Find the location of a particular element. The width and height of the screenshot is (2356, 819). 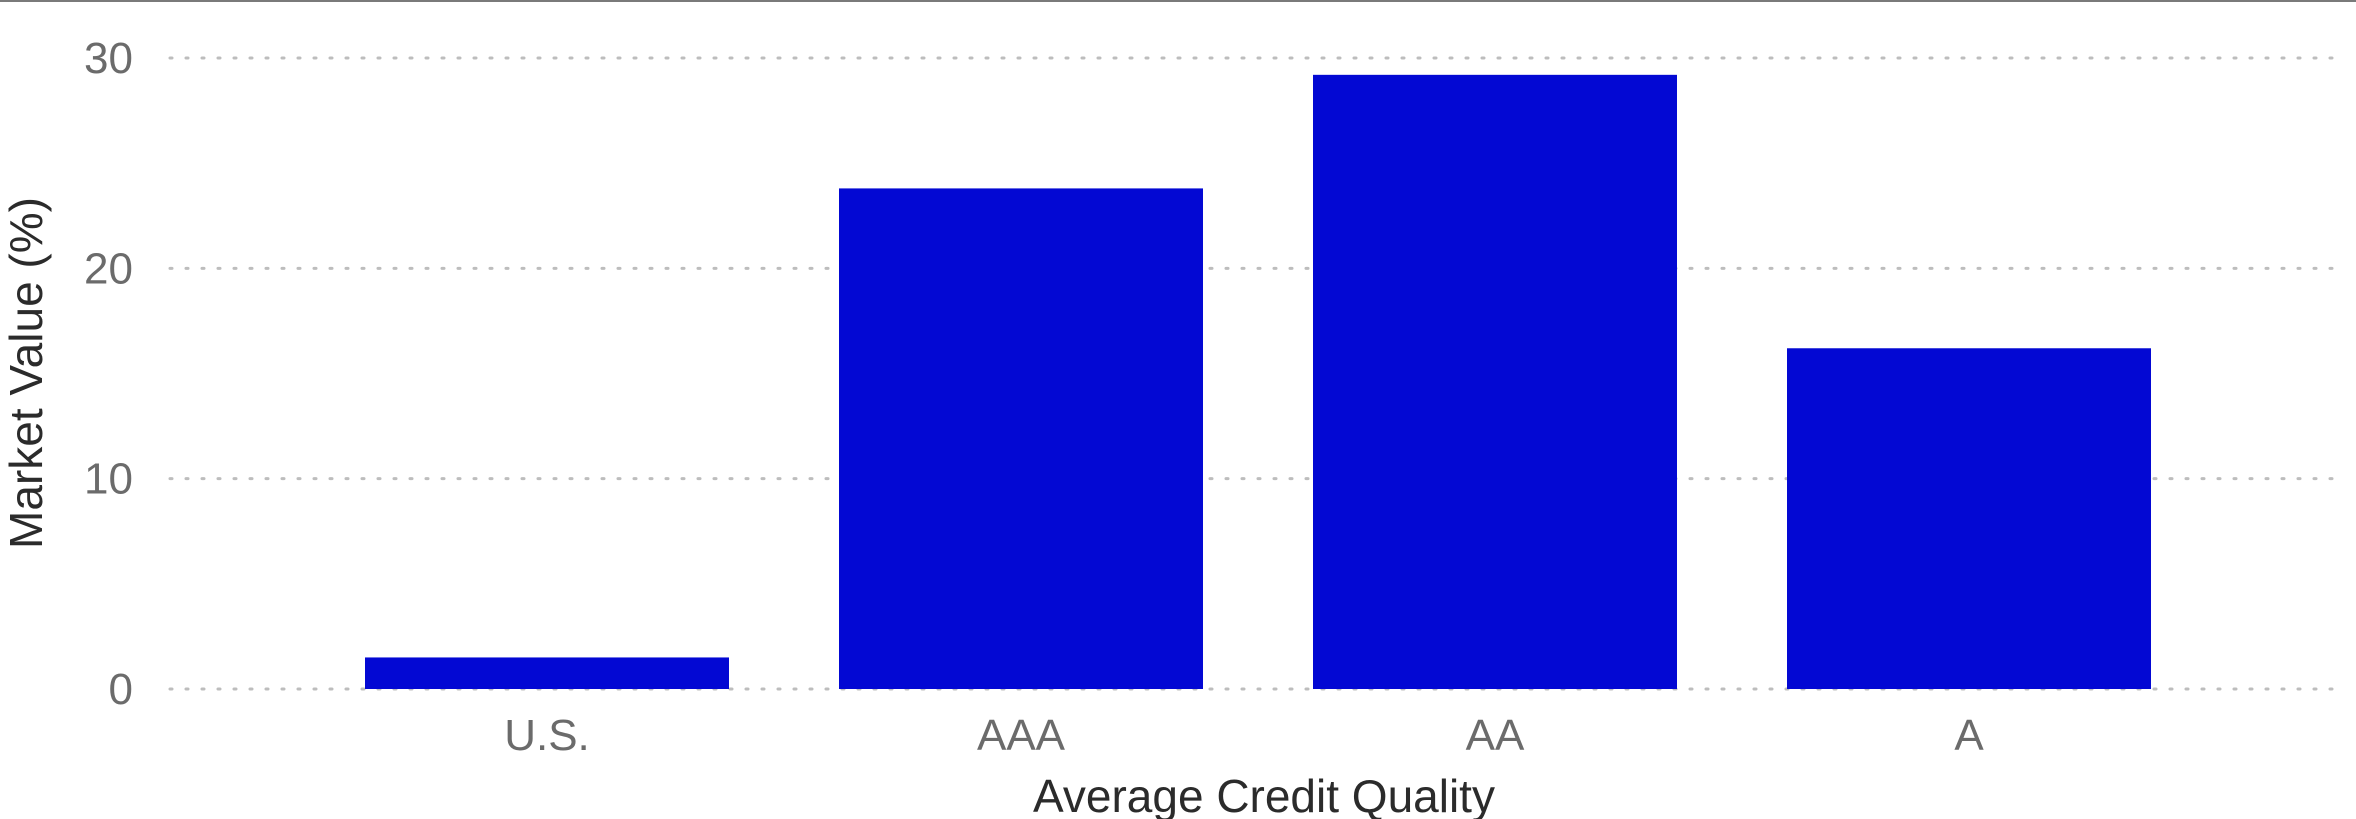

top-border is located at coordinates (1178, 1).